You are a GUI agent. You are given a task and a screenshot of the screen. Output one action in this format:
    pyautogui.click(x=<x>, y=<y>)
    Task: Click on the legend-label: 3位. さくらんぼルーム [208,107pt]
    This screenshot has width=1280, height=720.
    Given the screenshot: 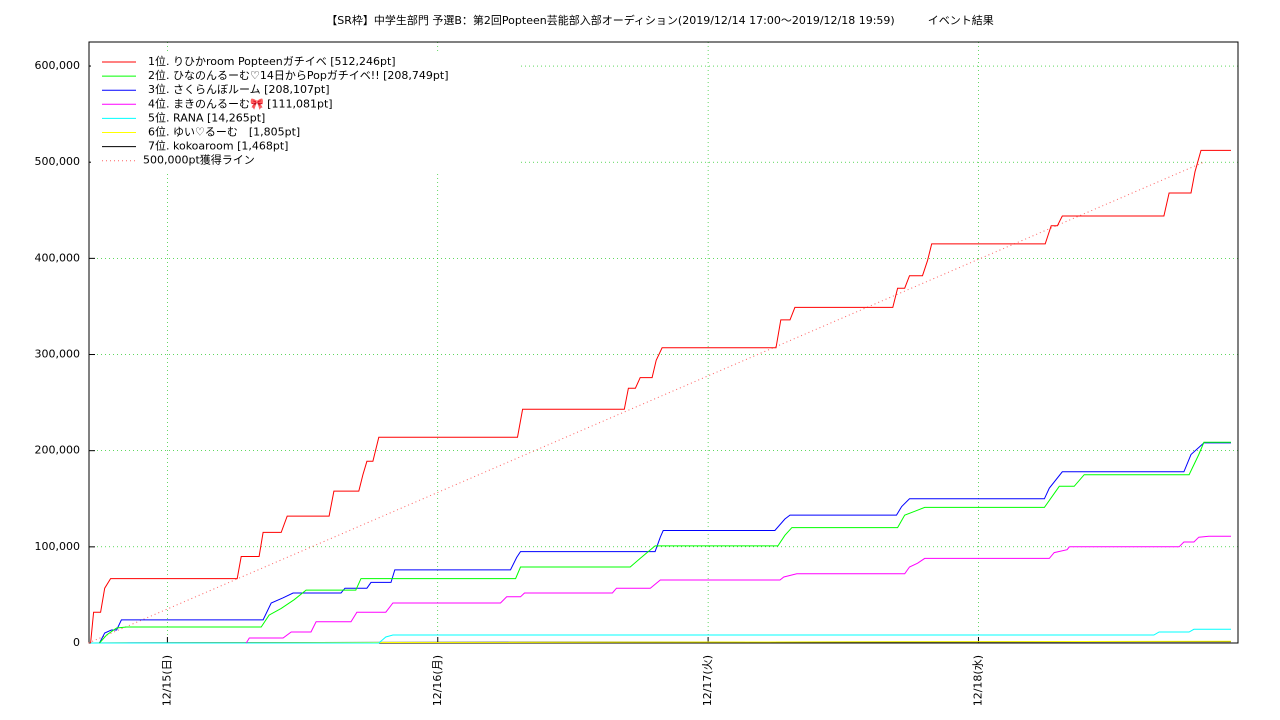 What is the action you would take?
    pyautogui.click(x=239, y=89)
    